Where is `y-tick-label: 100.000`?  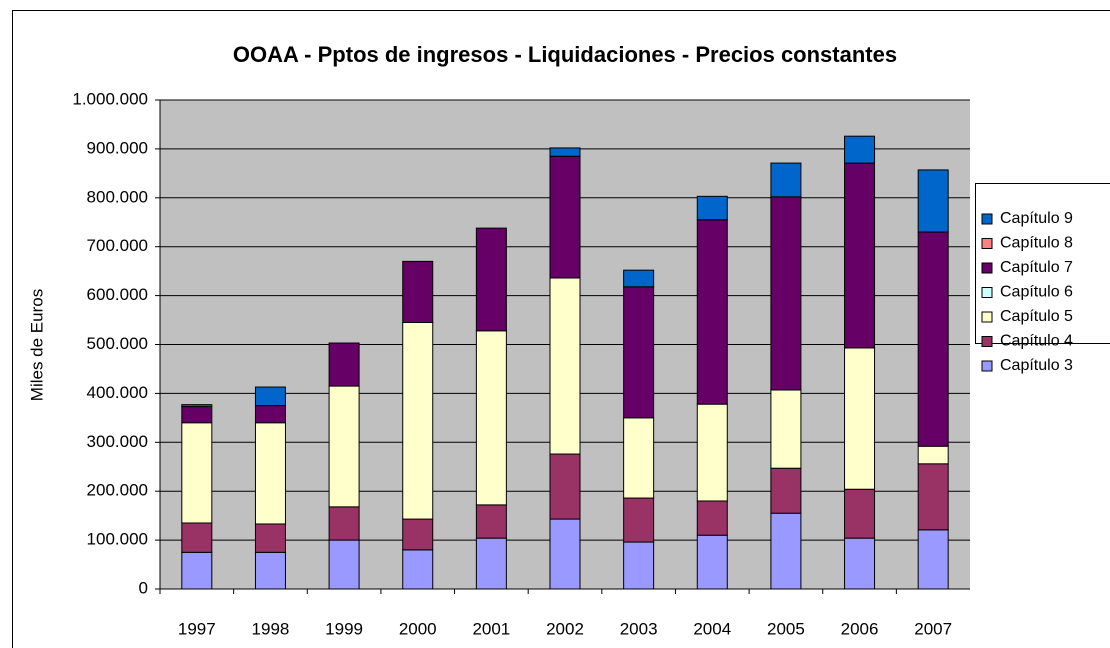 y-tick-label: 100.000 is located at coordinates (117, 539).